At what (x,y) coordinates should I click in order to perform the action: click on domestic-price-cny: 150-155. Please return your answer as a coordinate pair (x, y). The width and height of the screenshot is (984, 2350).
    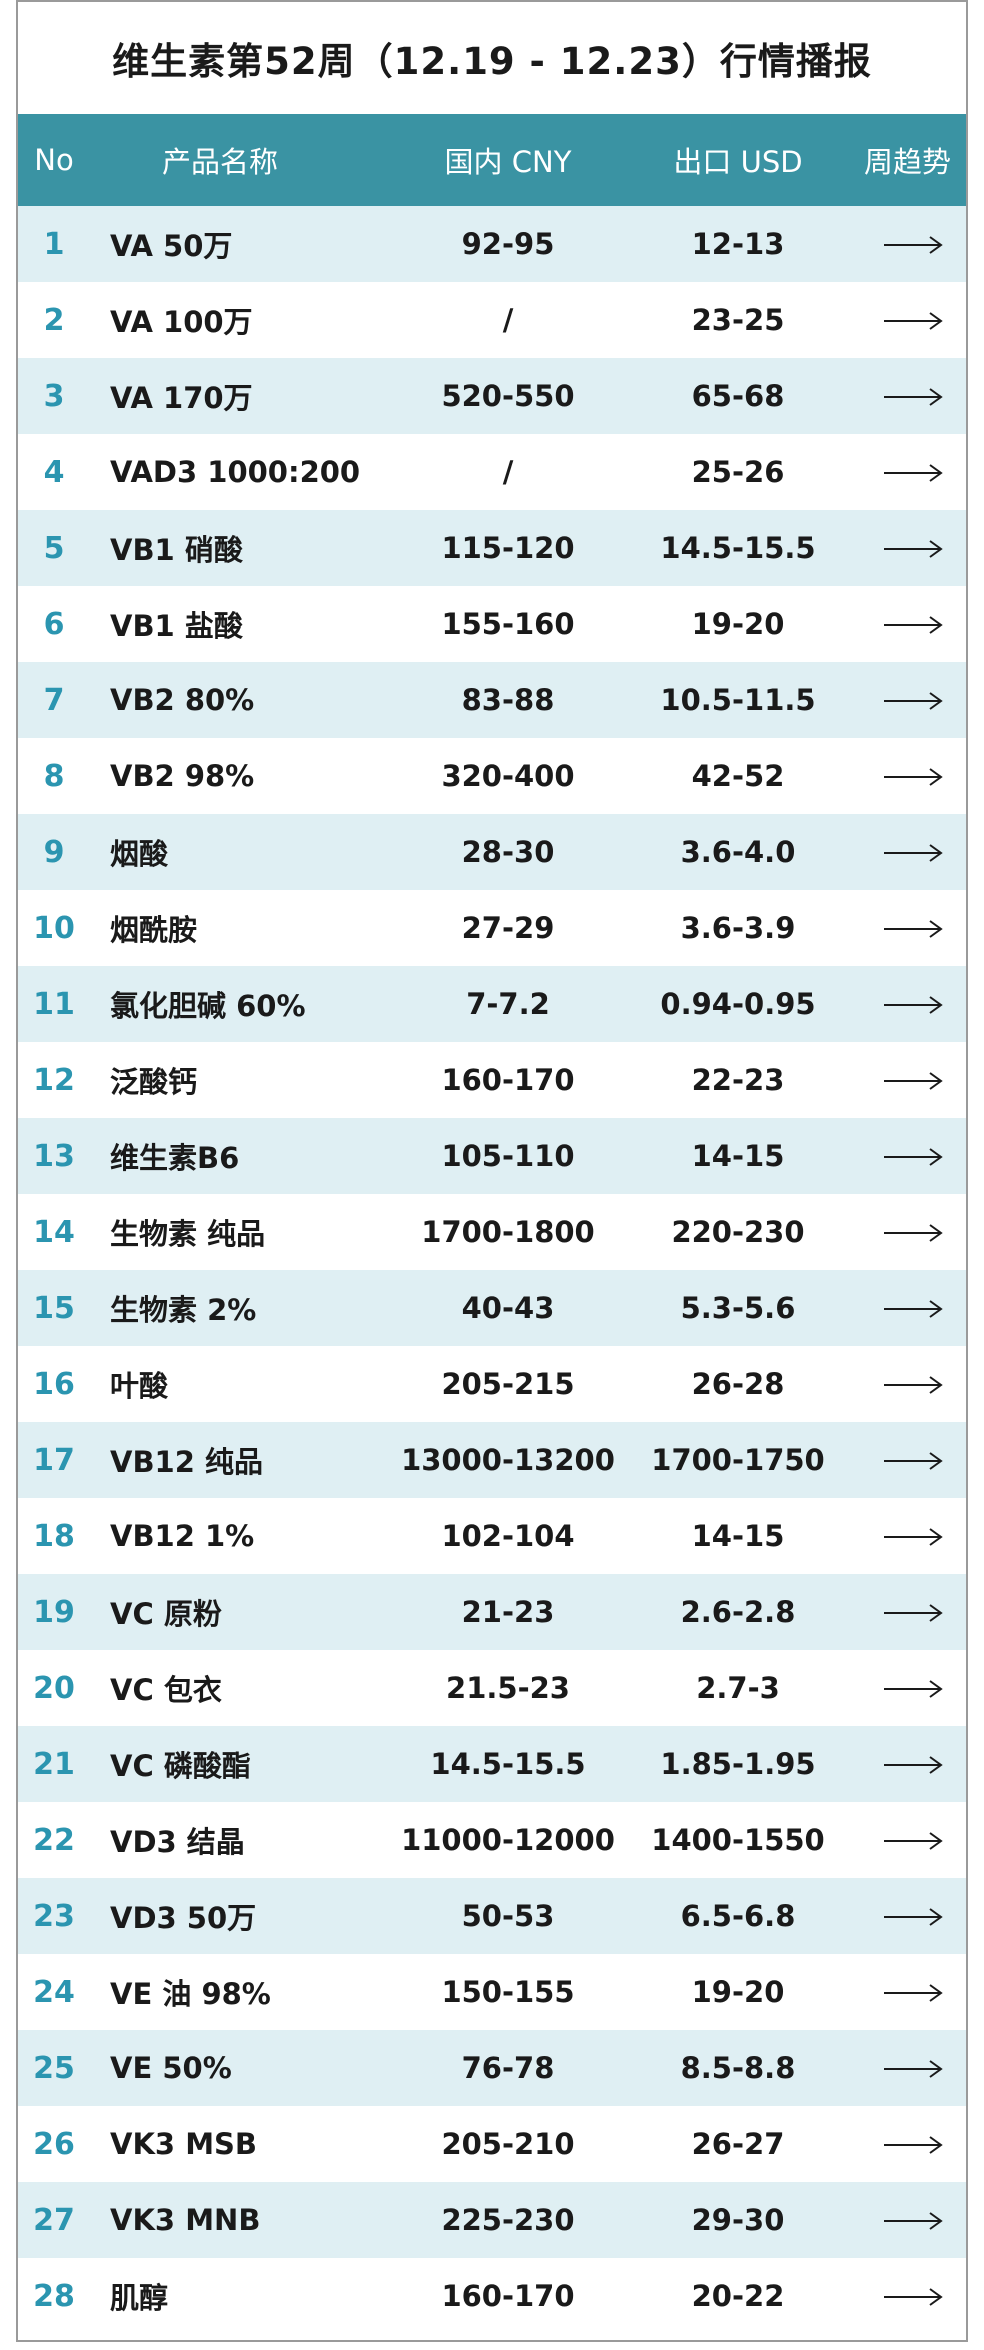
    Looking at the image, I should click on (508, 1992).